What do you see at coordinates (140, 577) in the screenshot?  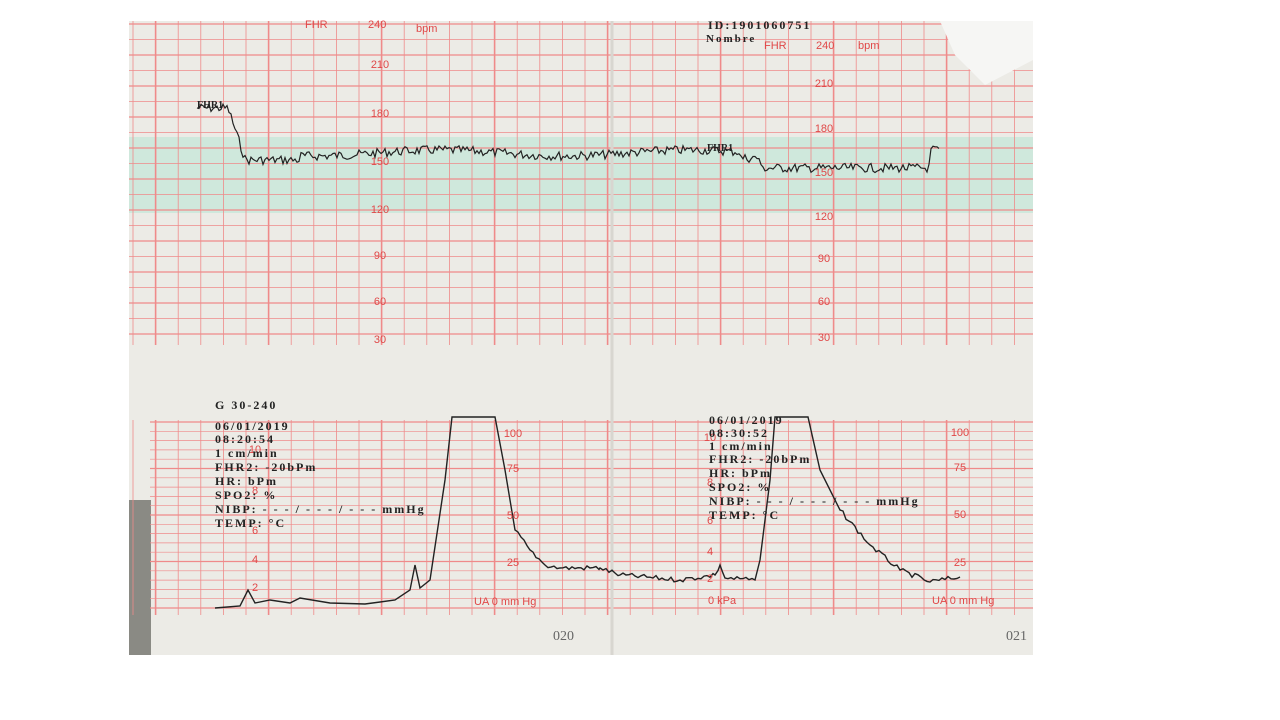 I see `table-edge` at bounding box center [140, 577].